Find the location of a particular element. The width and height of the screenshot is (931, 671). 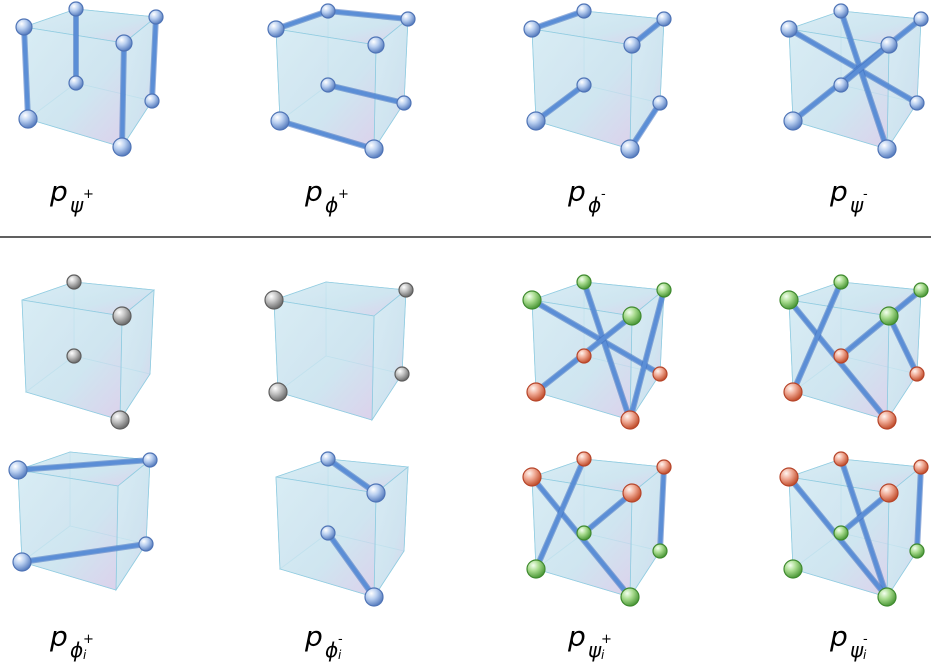

state-label-bottom-2: p ψ + i is located at coordinates (603, 640).